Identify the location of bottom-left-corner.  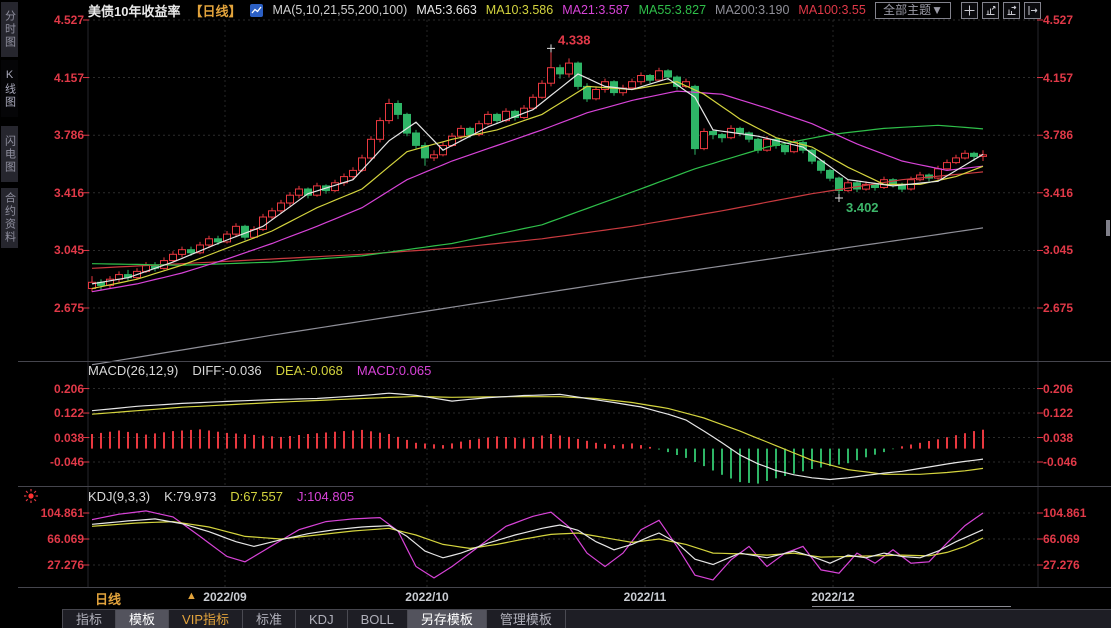
(31, 618).